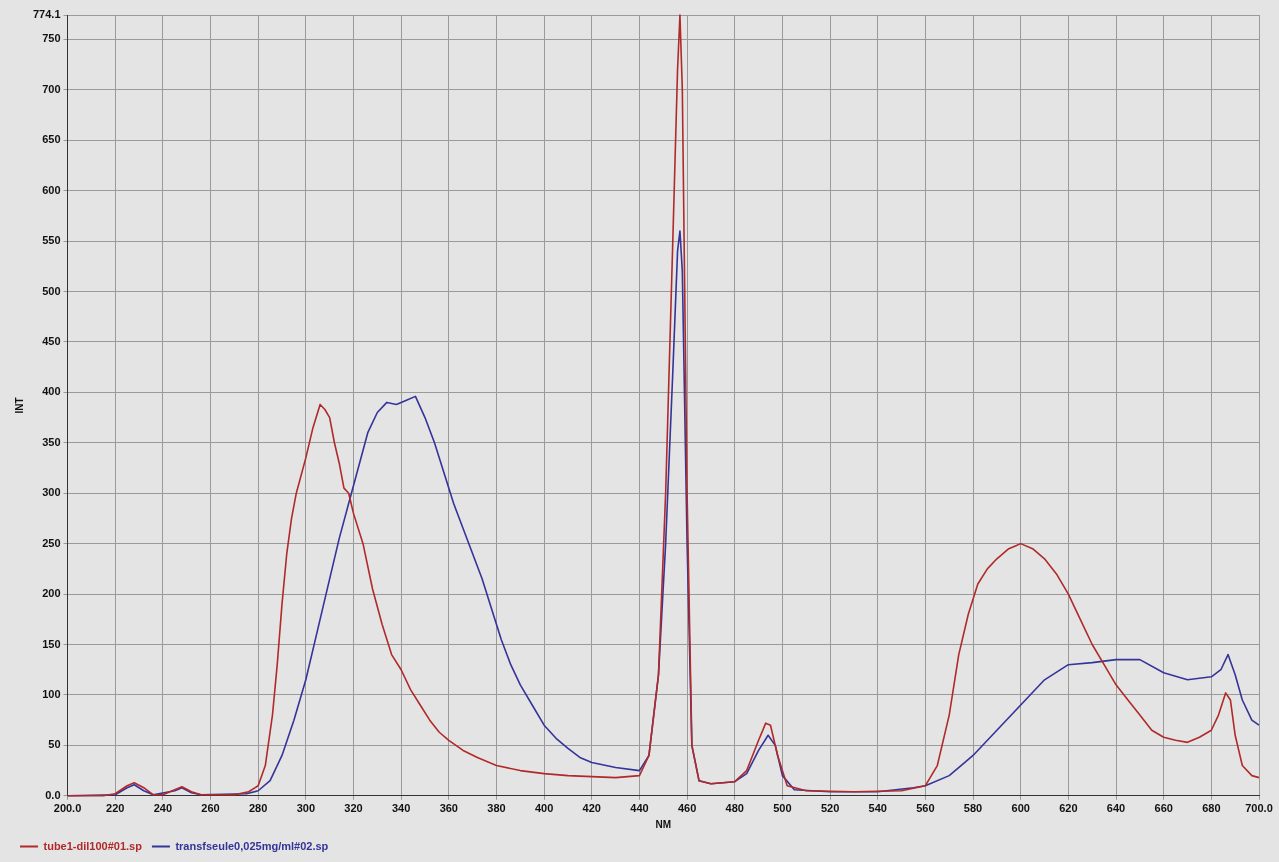 The height and width of the screenshot is (862, 1279). I want to click on x-tick-label: 680, so click(1211, 808).